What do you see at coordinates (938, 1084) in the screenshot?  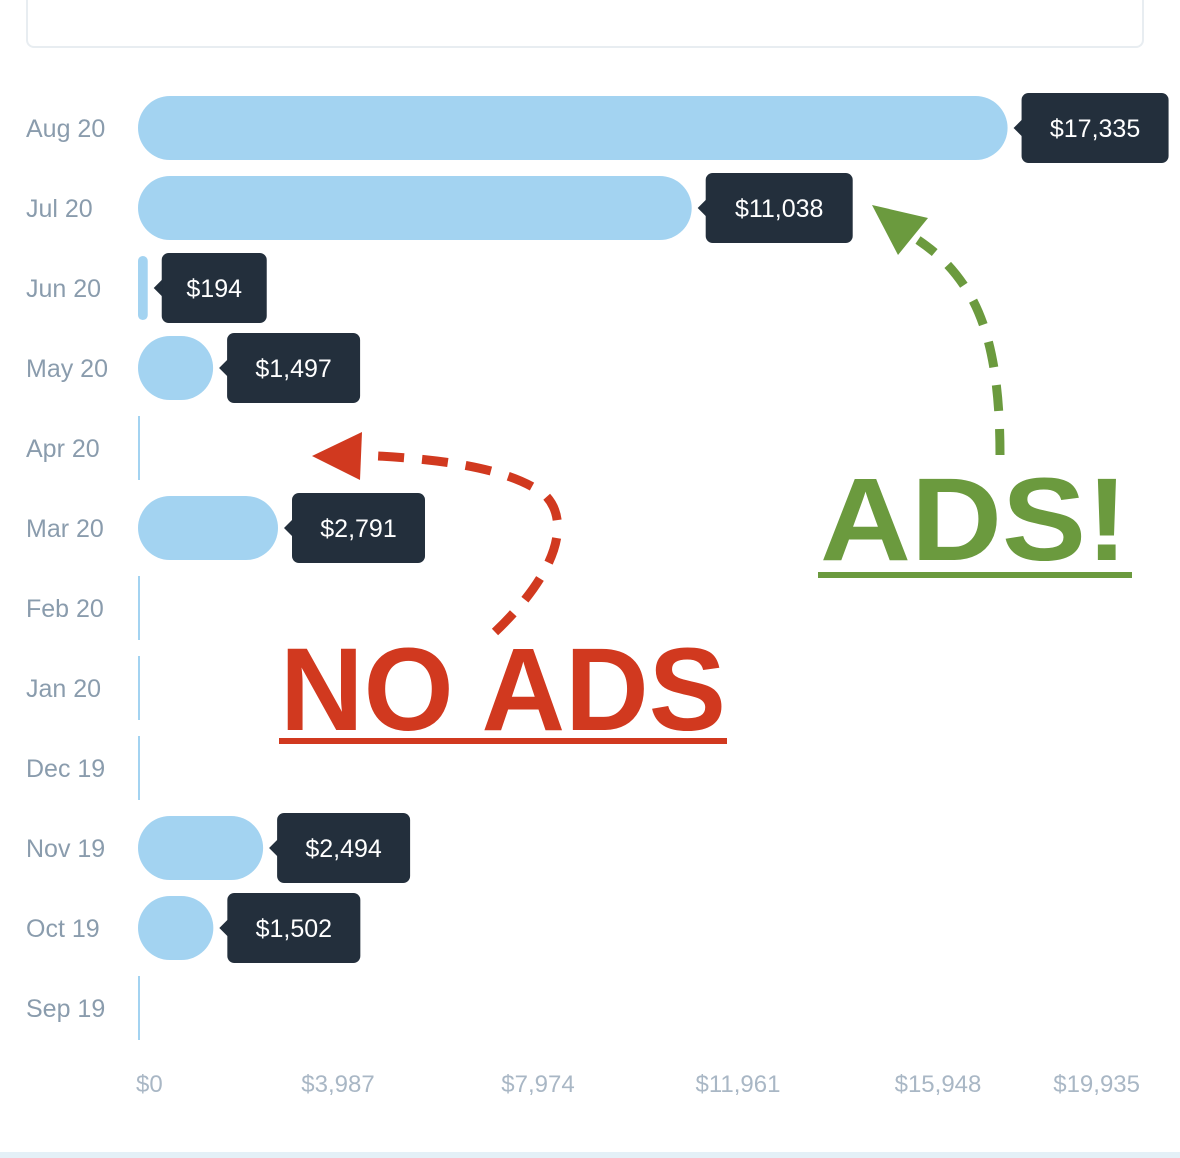 I see `x-tick-label: $15,948` at bounding box center [938, 1084].